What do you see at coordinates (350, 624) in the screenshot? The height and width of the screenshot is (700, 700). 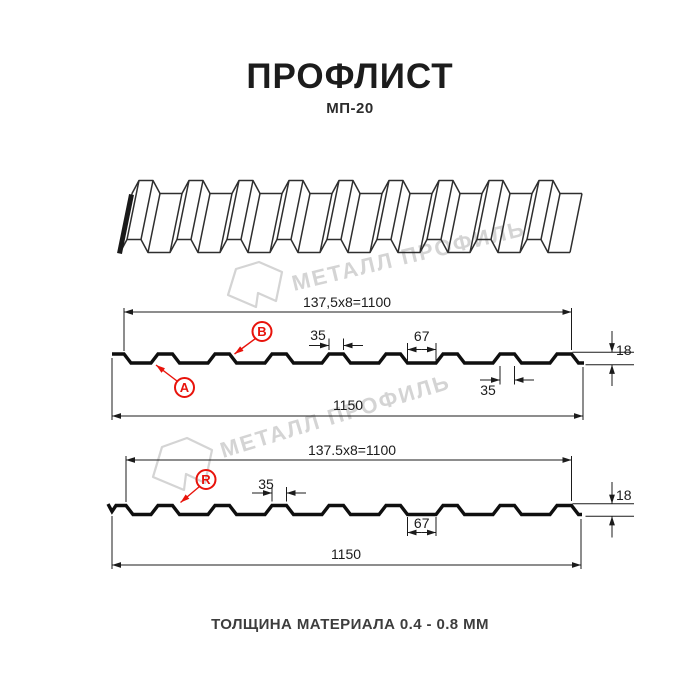 I see `material-thickness-note: ТОЛЩИНА МАТЕРИАЛА 0.4 - 0.8 ММ` at bounding box center [350, 624].